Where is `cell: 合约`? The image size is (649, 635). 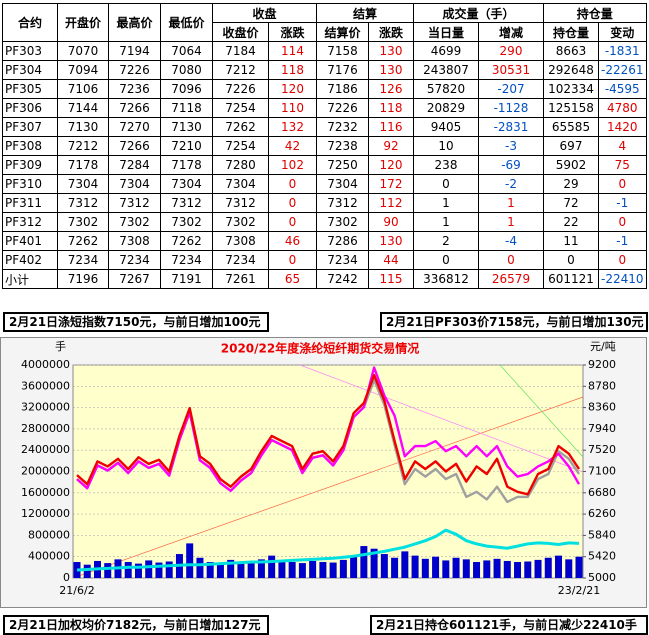
cell: 合约 is located at coordinates (30, 22).